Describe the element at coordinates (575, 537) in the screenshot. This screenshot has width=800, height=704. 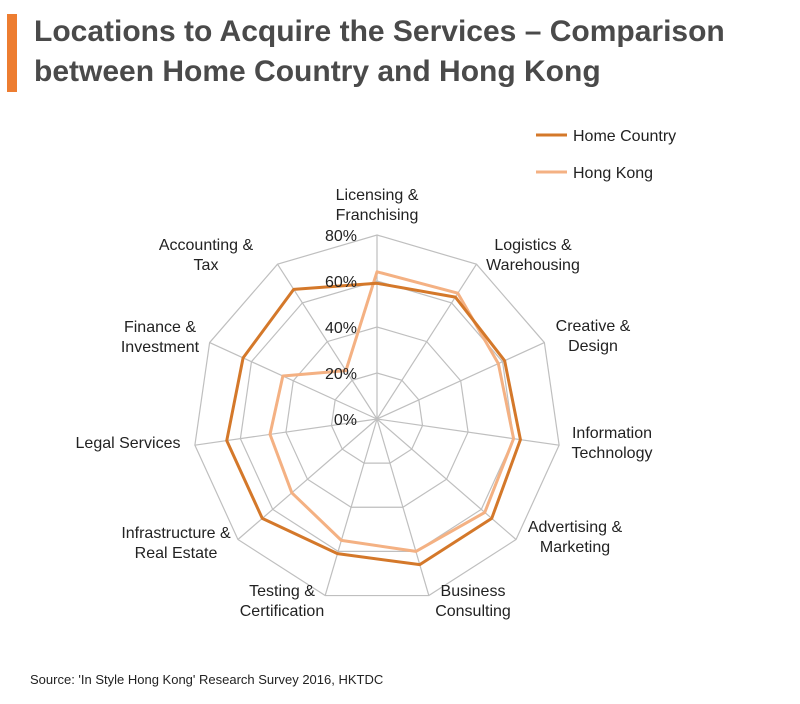
I see `category-label: Advertising & Marketing` at that location.